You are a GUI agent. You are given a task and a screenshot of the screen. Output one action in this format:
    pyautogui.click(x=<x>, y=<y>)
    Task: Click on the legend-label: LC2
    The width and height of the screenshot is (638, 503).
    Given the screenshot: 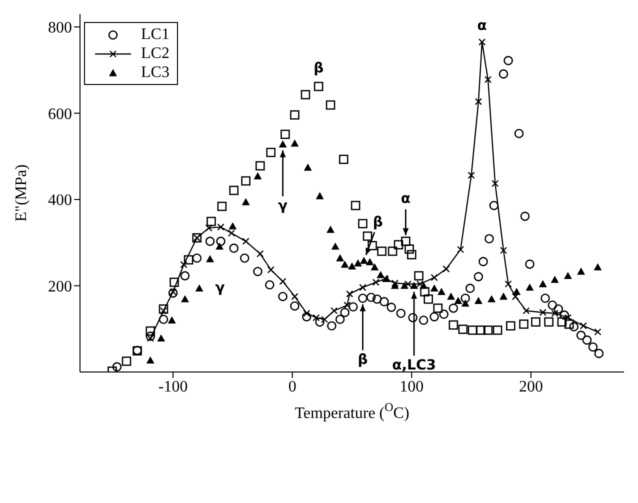 What is the action you would take?
    pyautogui.click(x=155, y=53)
    